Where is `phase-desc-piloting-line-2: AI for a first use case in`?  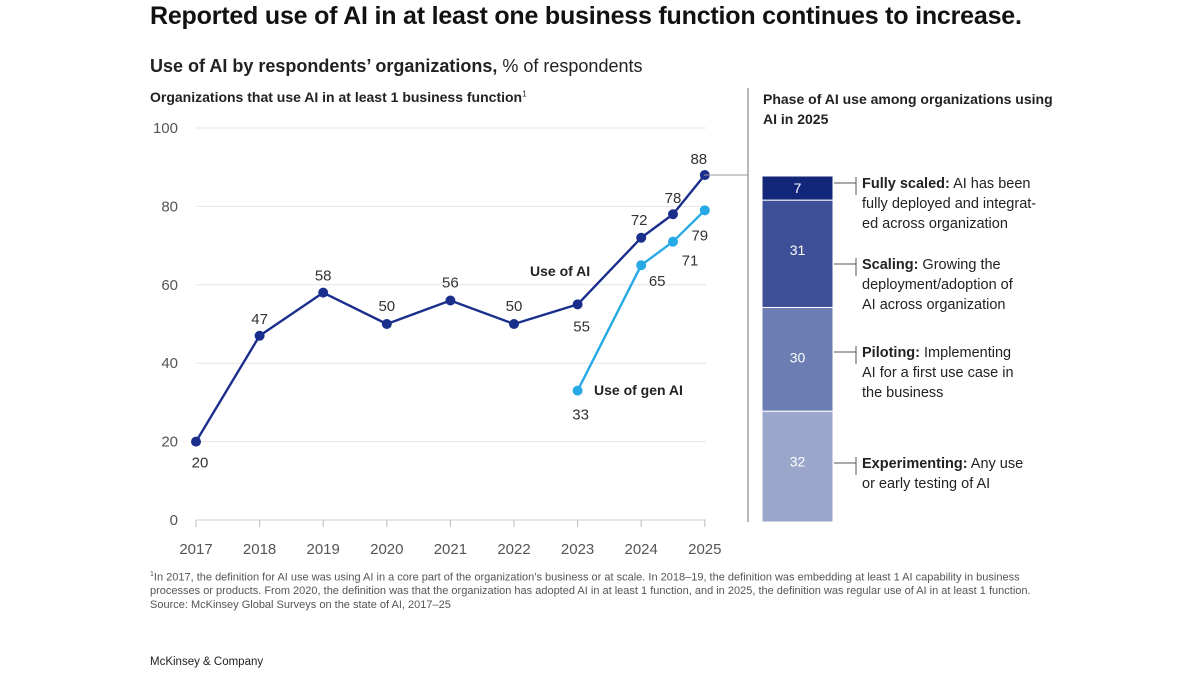
phase-desc-piloting-line-2: AI for a first use case in is located at coordinates (938, 373).